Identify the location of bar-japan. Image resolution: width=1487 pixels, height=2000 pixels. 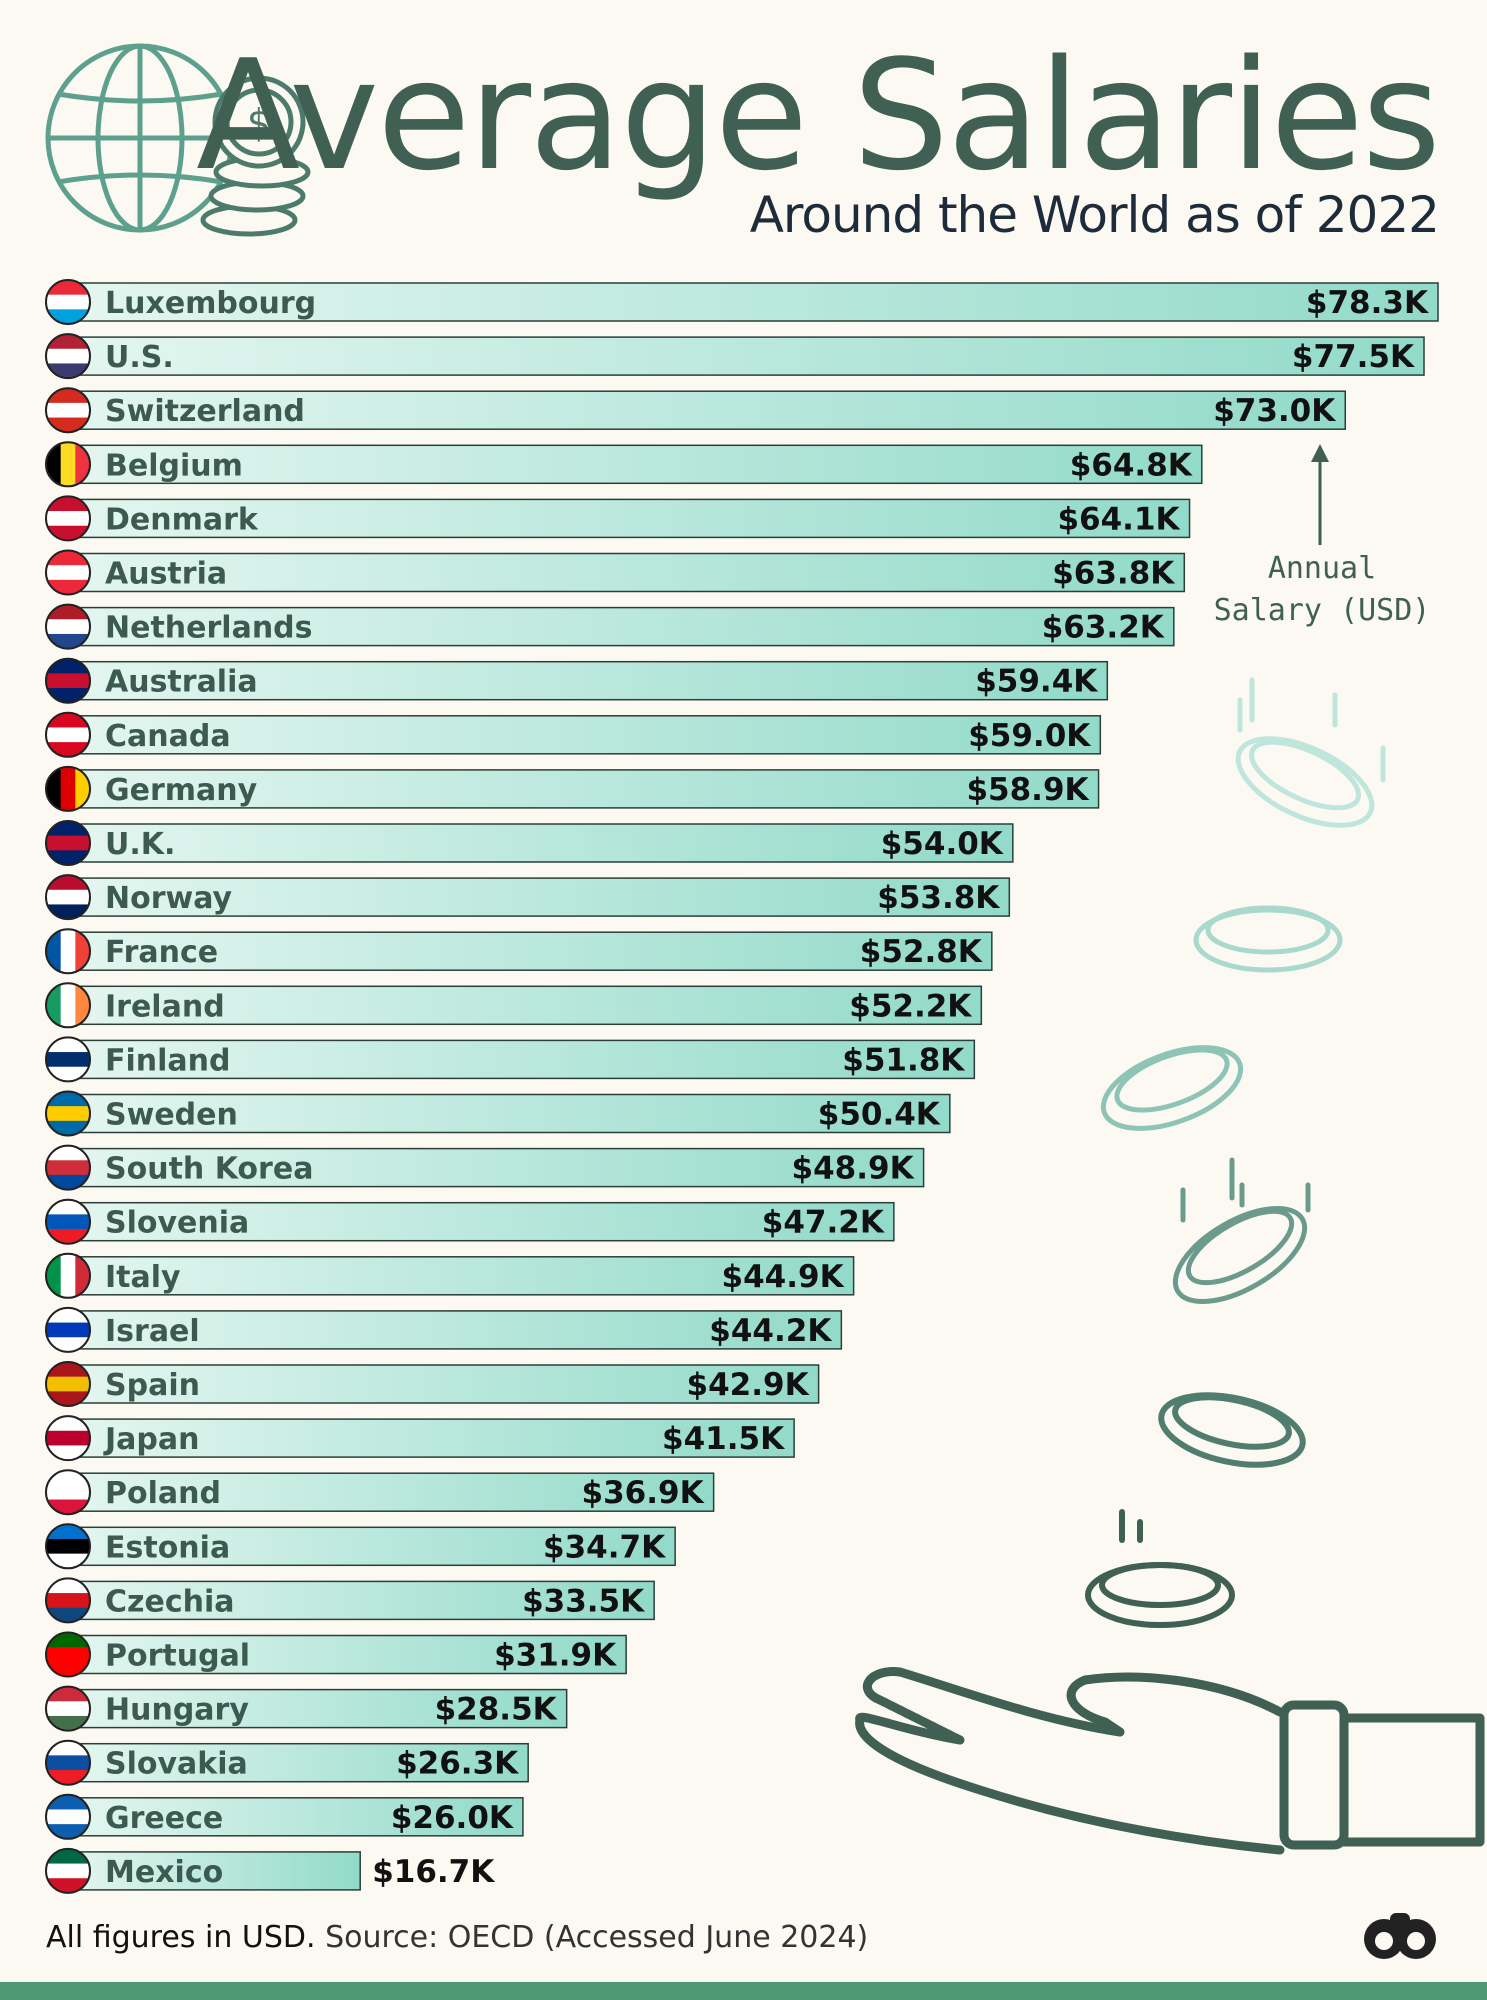
(431, 1438).